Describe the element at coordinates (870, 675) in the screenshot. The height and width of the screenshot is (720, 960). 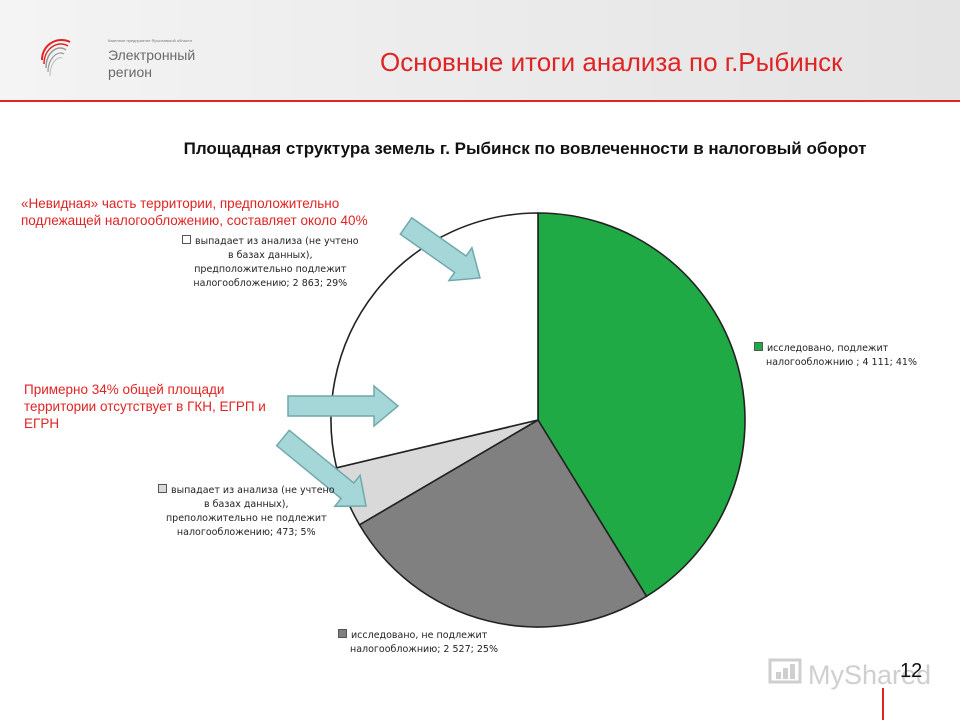
I see `watermark: MyShared` at that location.